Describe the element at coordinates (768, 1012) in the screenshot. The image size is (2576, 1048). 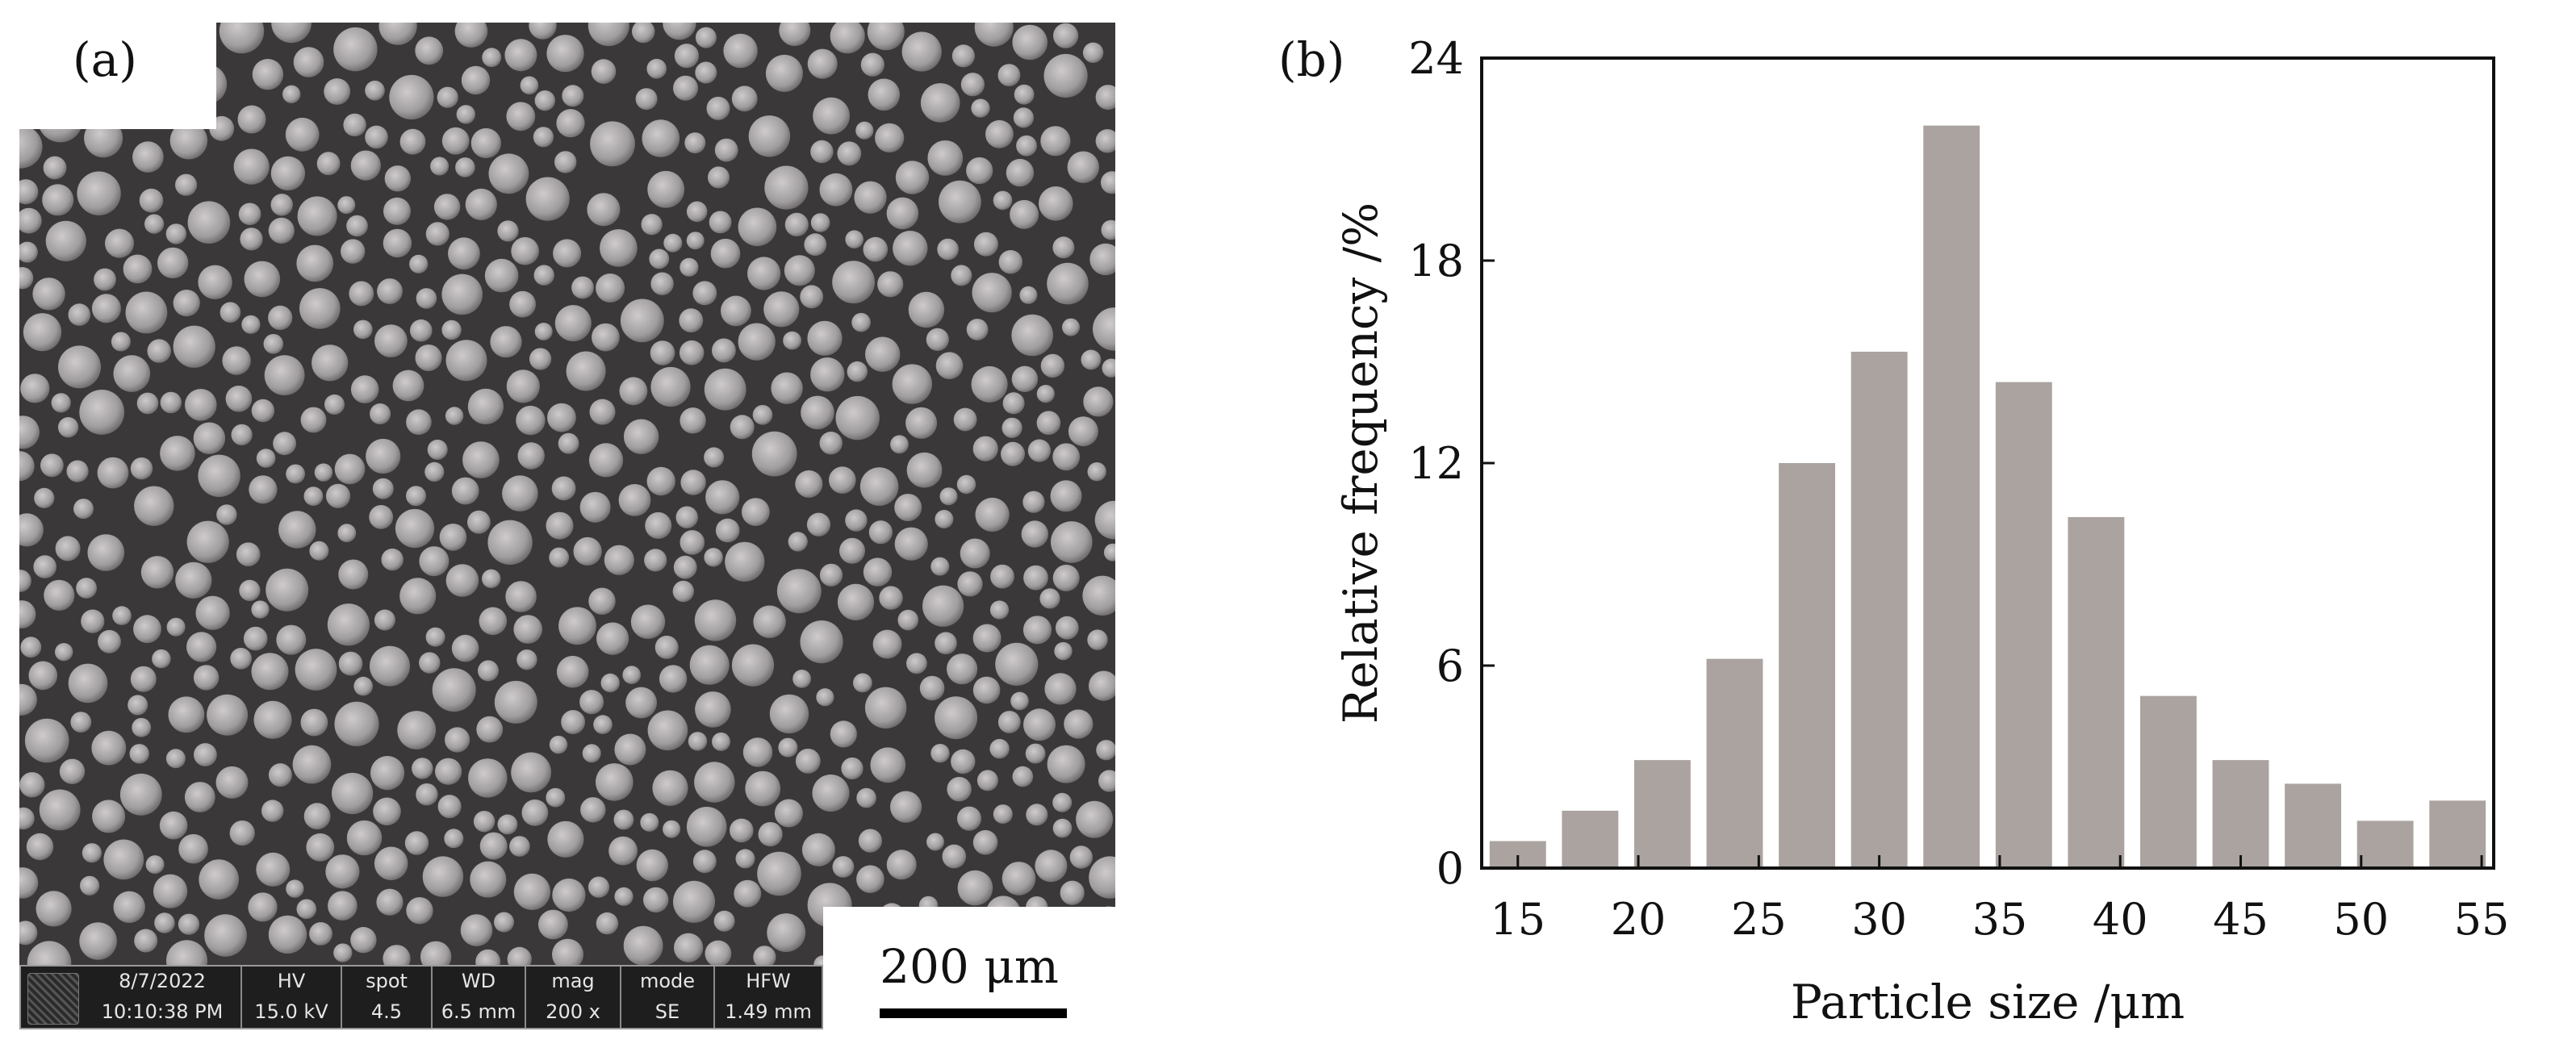
I see `info-cell-value: 1.49 mm` at that location.